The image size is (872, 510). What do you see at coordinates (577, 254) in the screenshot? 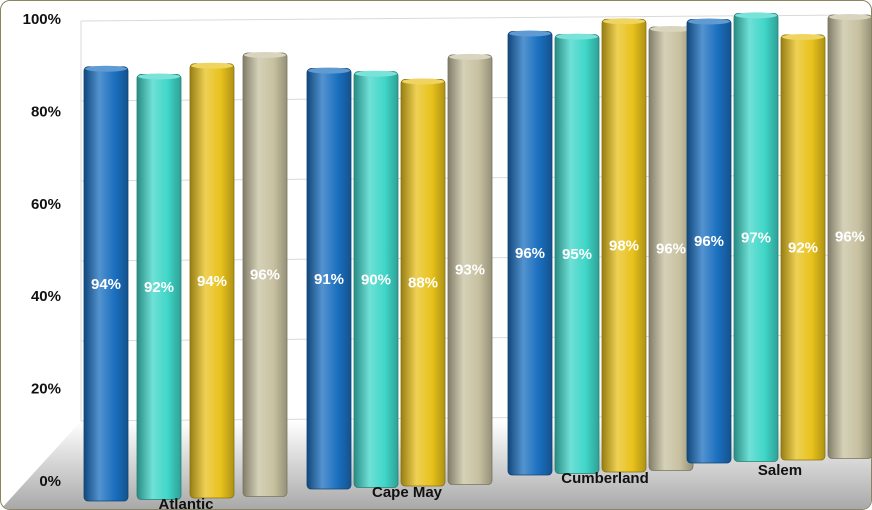
I see `data-label: 95%` at bounding box center [577, 254].